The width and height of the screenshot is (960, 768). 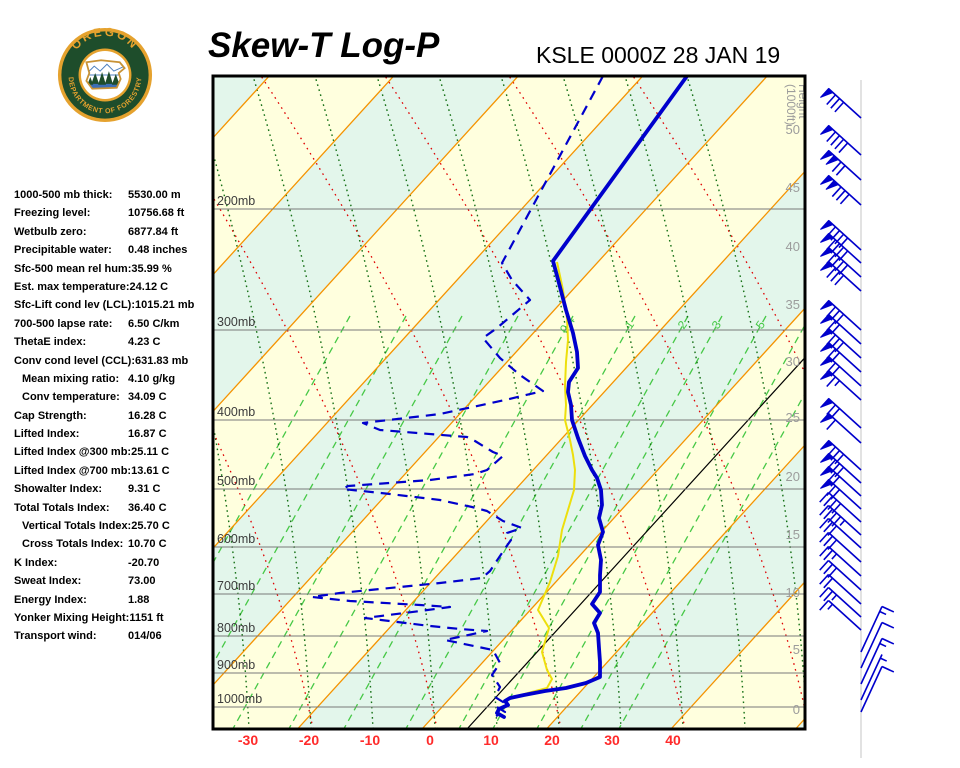 I want to click on index-row: Transport wind: 014/06, so click(x=114, y=636).